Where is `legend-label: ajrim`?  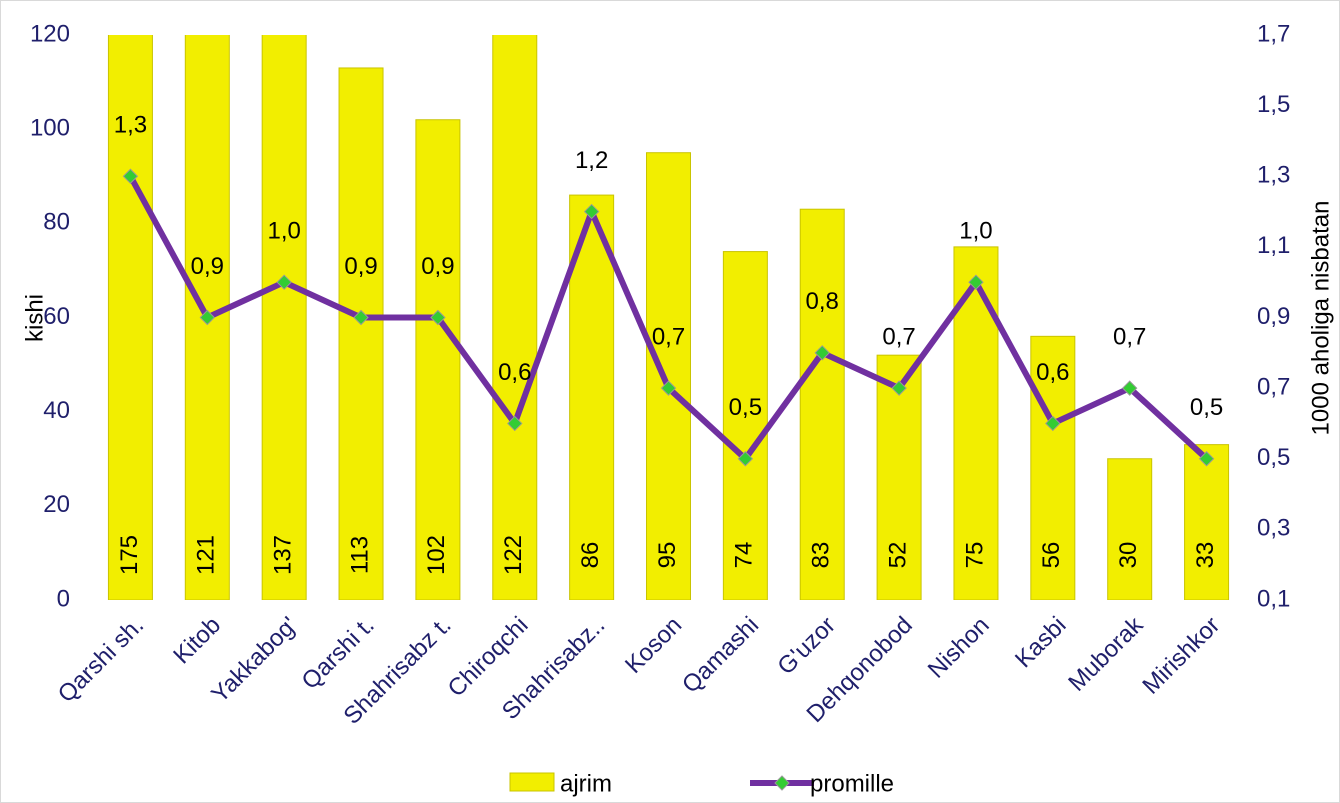 legend-label: ajrim is located at coordinates (586, 783).